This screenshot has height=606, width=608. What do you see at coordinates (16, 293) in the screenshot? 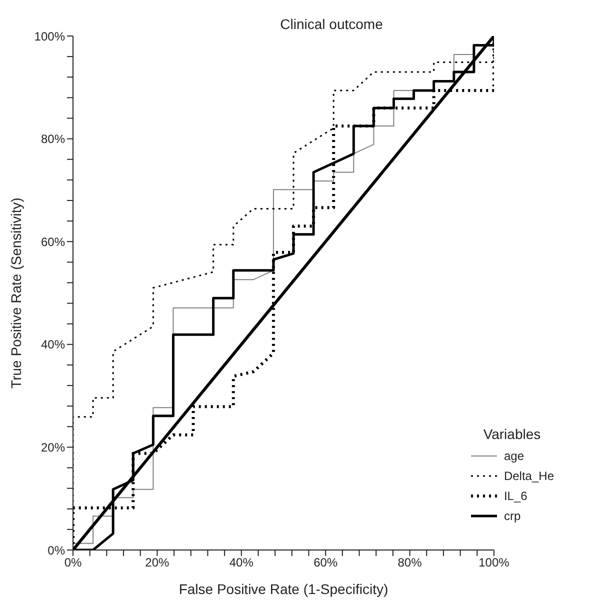
I see `y-axis-title: True Positive Rate (Sensitivity)` at bounding box center [16, 293].